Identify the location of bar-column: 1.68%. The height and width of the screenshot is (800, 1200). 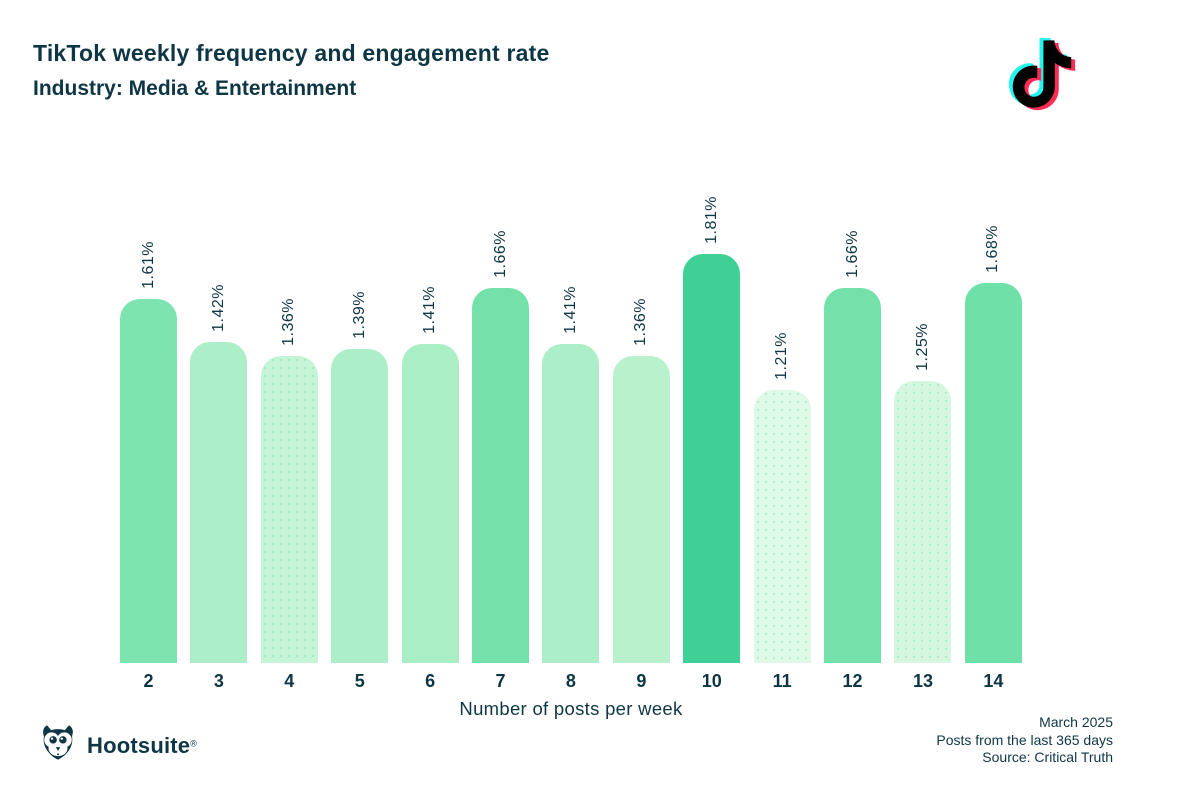
(993, 444).